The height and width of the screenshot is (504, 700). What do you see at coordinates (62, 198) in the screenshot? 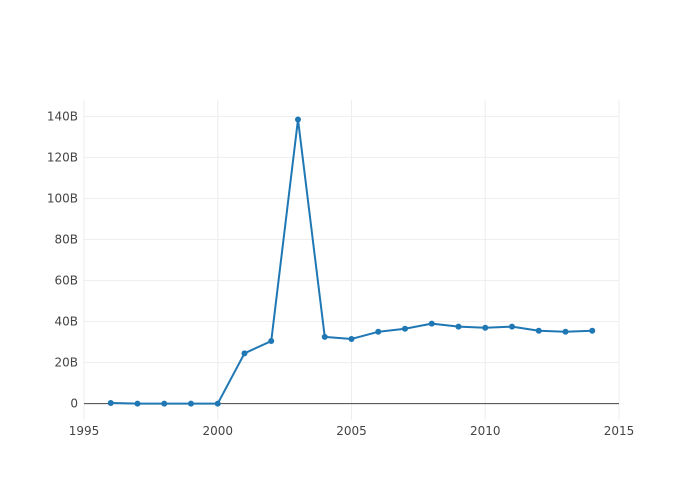
I see `y-tick-label: 100B` at bounding box center [62, 198].